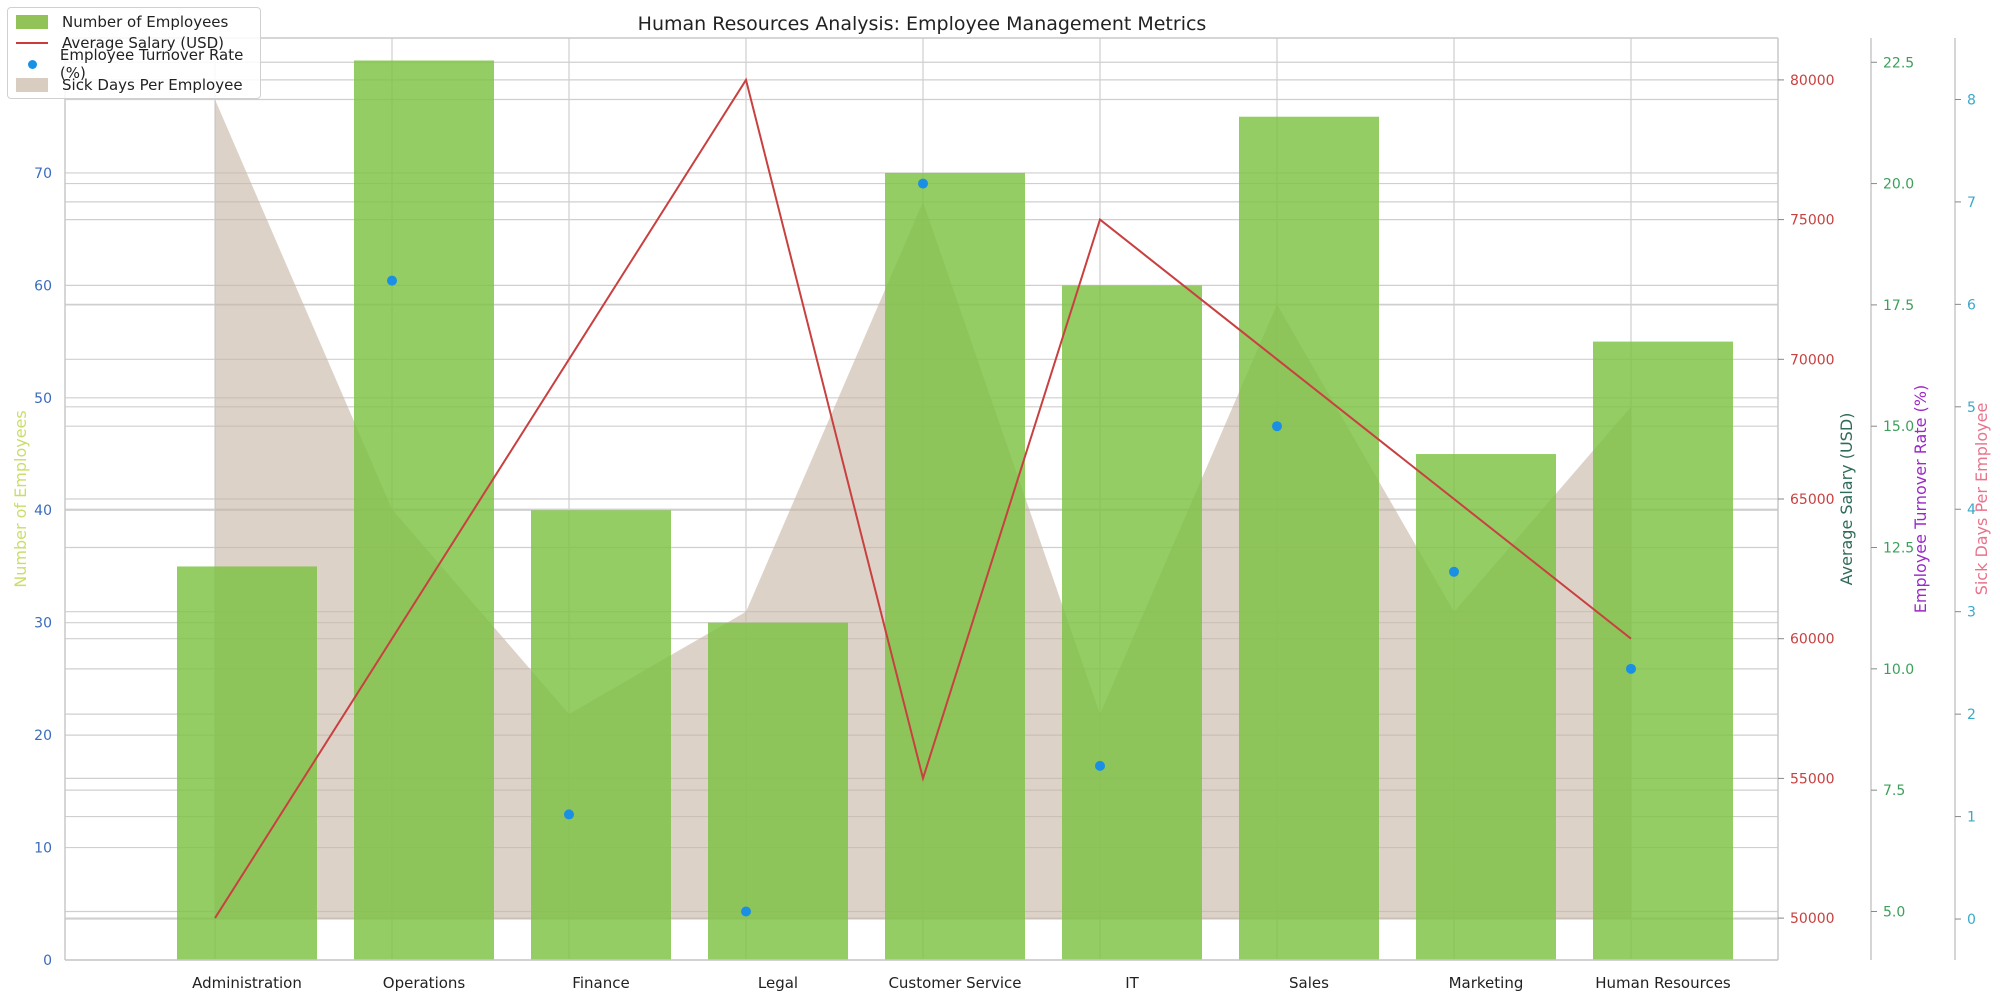  I want to click on y-axis-label-left: Number of Employees, so click(20, 498).